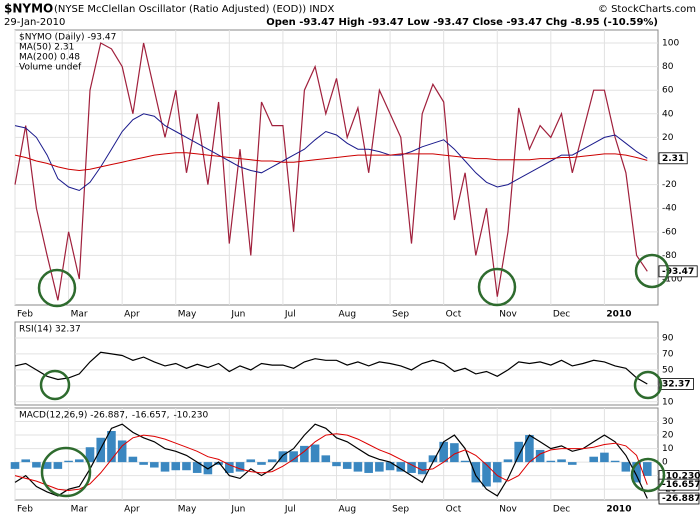  Describe the element at coordinates (668, 354) in the screenshot. I see `y-tick-label: 70` at that location.